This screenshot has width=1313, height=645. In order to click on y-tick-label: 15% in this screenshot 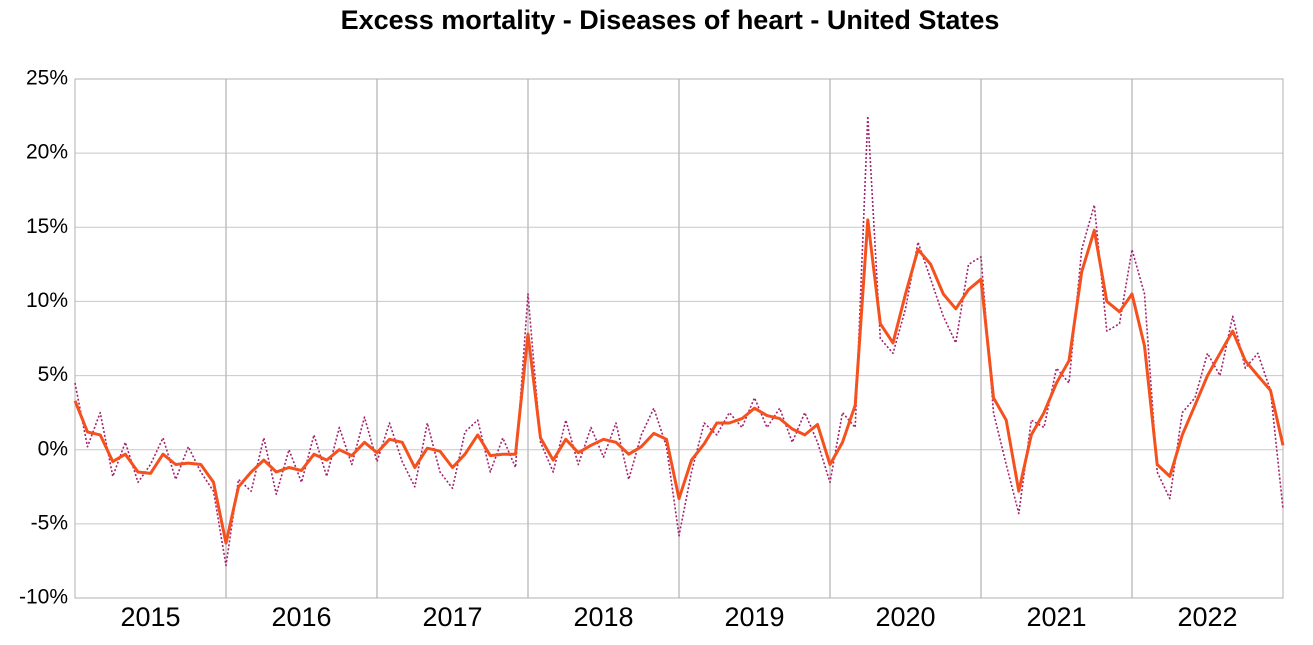, I will do `click(47, 226)`.